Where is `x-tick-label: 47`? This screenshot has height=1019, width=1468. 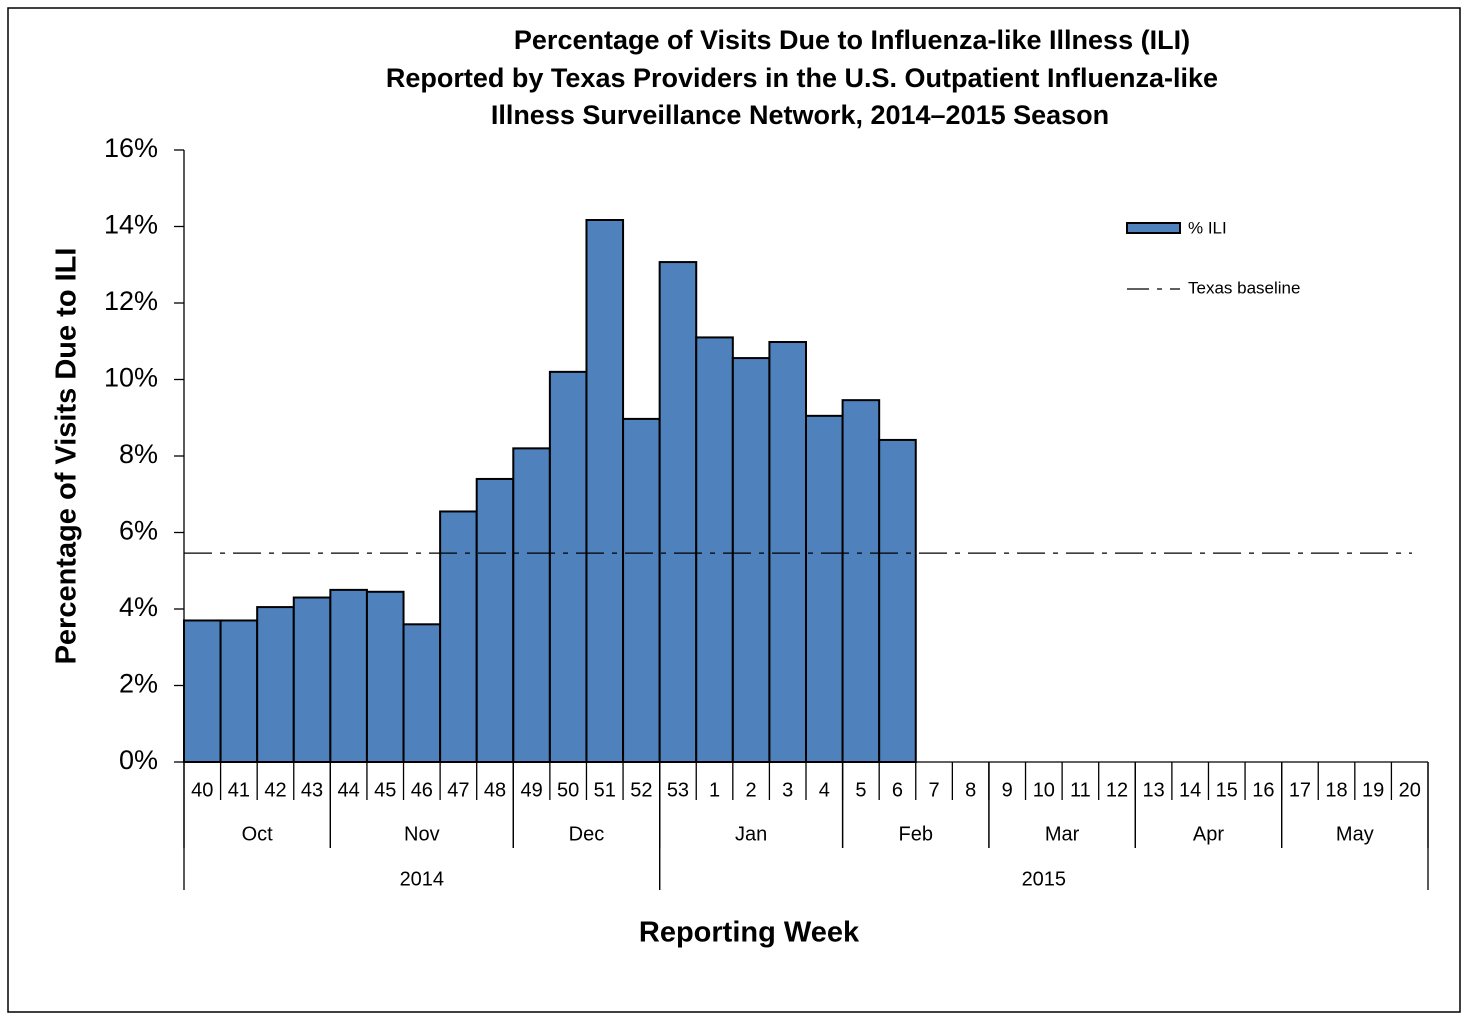
x-tick-label: 47 is located at coordinates (458, 790).